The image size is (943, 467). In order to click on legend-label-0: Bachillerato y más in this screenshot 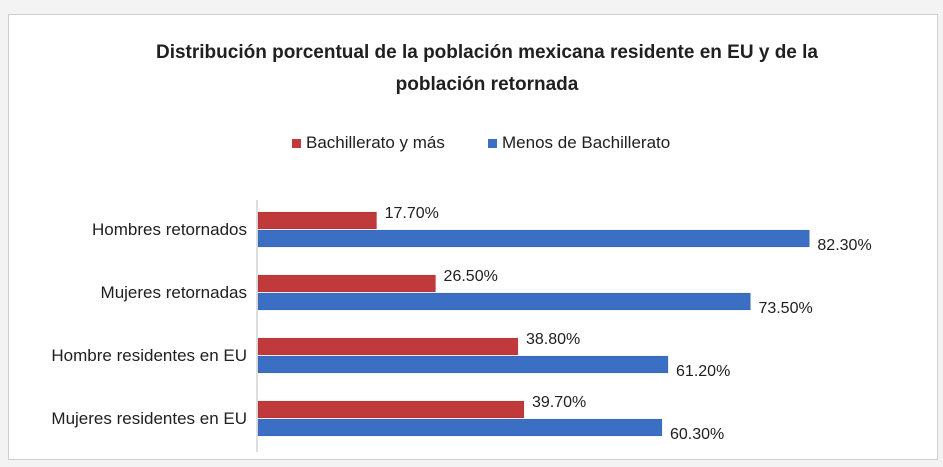, I will do `click(375, 142)`.